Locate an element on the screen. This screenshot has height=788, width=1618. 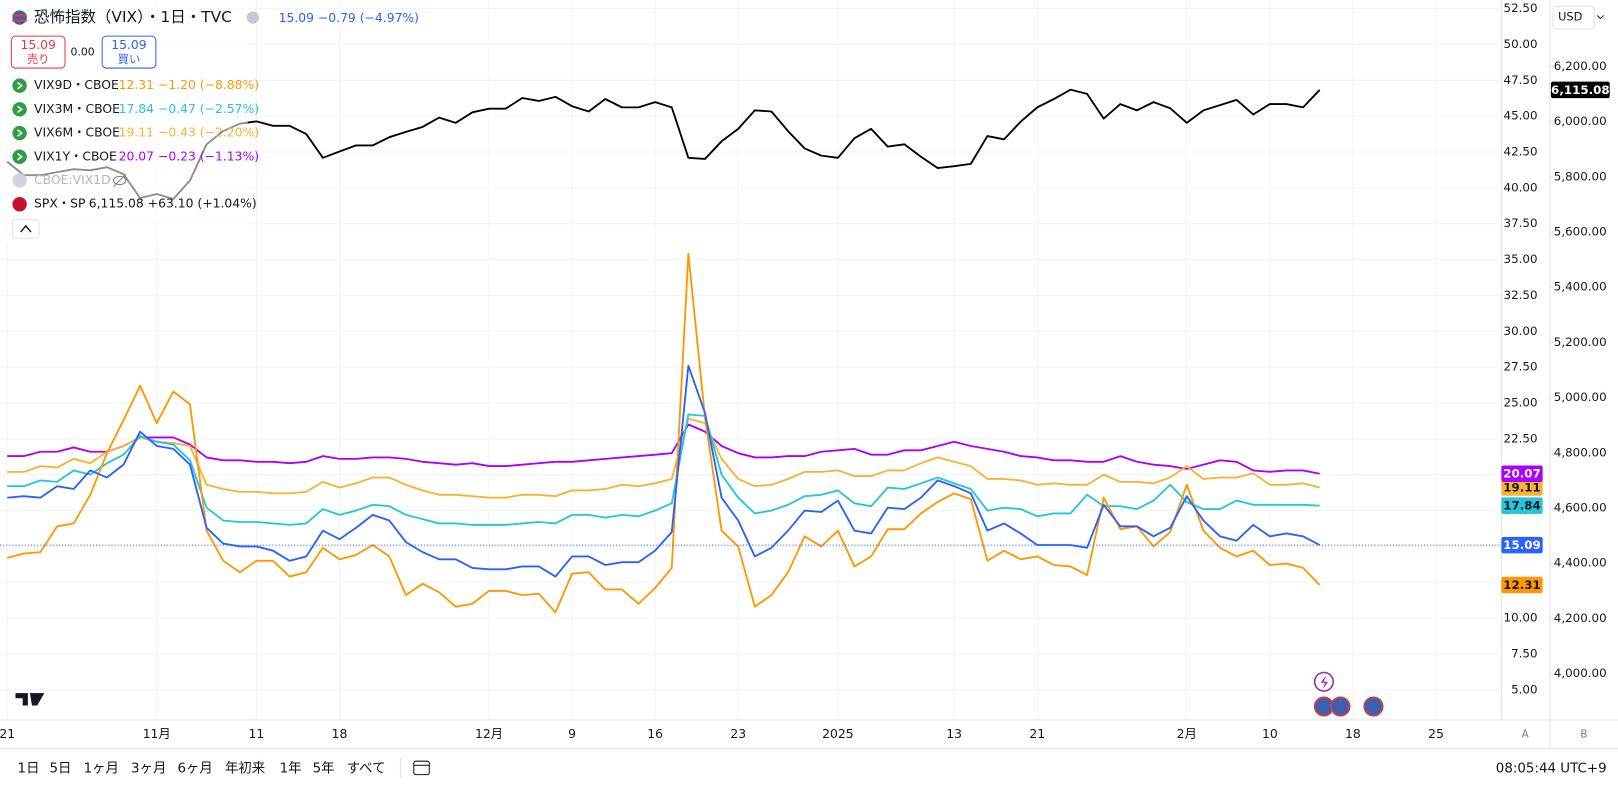
legend-name: VIX3M・CBOE is located at coordinates (77, 109).